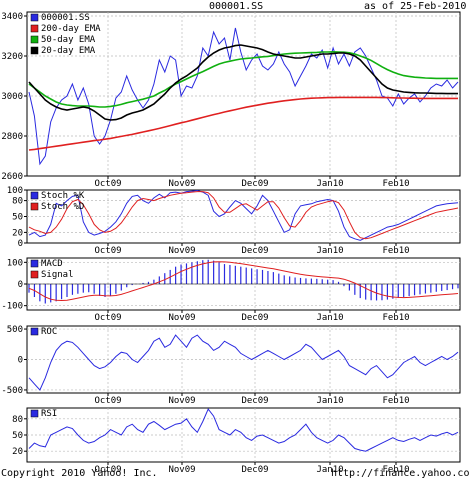  I want to click on panel-rsi: Oct09 Nov09 Dec09 Jan10 Feb10 80 50 20 RSI, so click(236, 441).